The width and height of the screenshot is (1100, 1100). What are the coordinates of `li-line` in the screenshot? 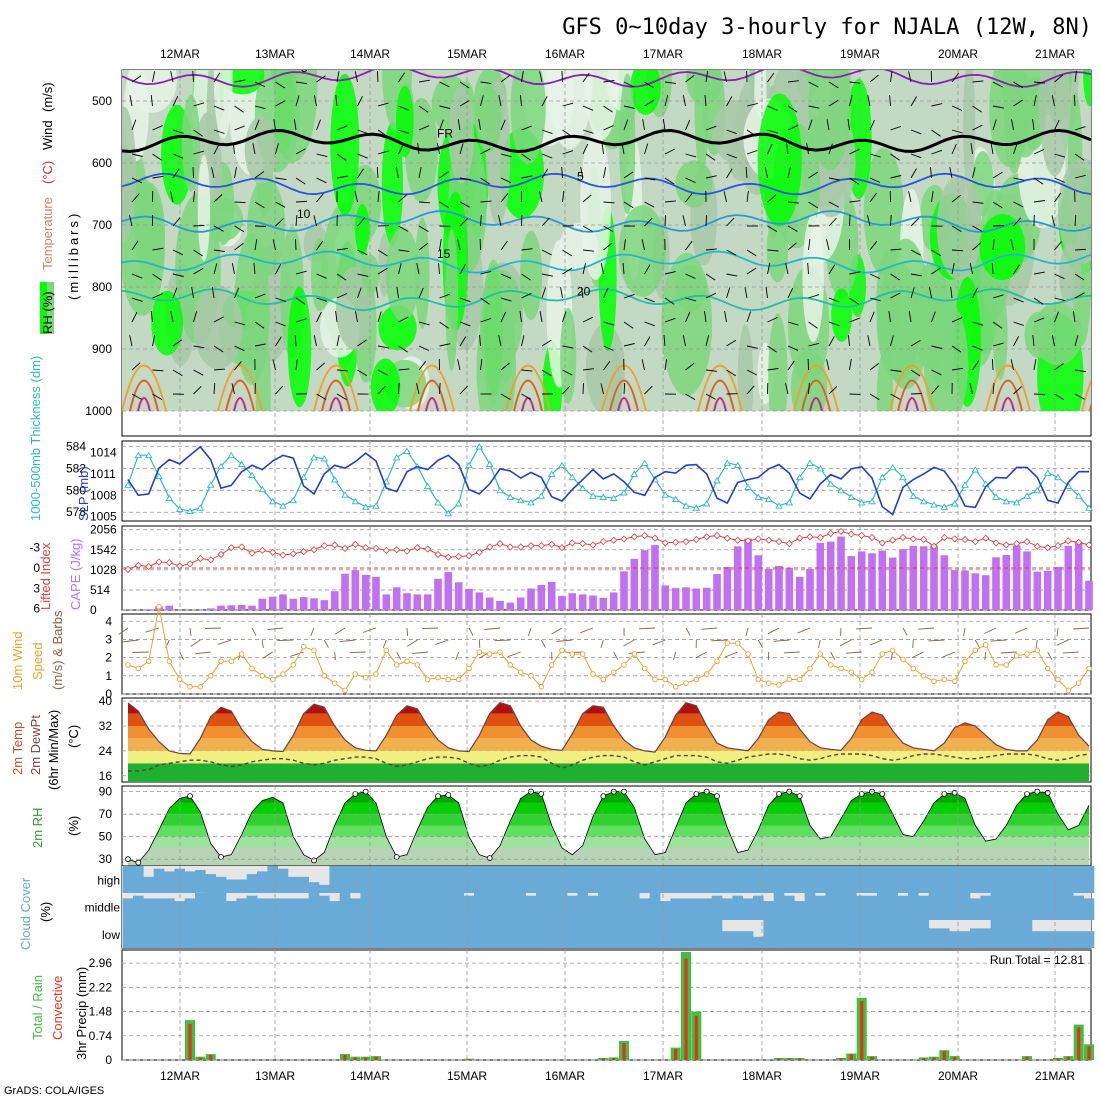 It's located at (608, 550).